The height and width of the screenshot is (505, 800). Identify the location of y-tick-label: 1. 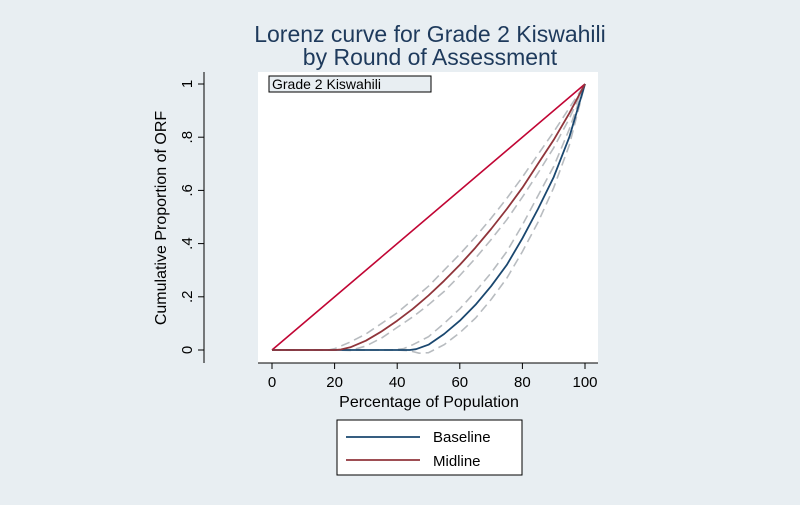
(187, 84).